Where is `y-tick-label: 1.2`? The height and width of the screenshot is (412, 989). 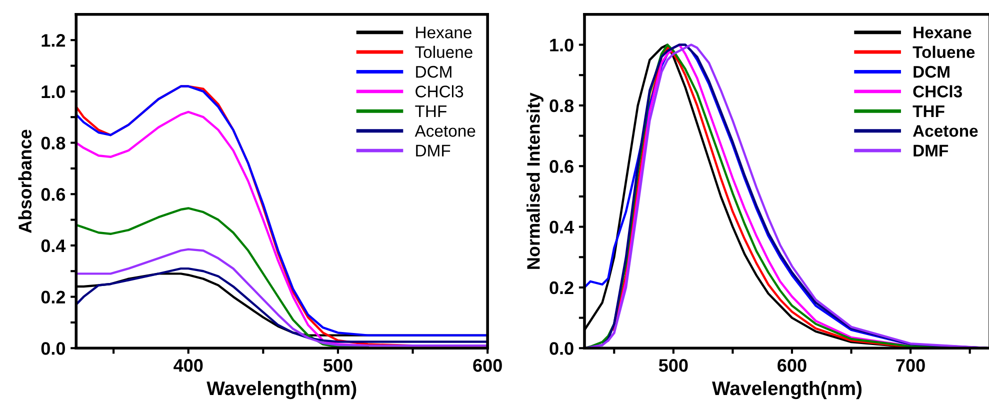
y-tick-label: 1.2 is located at coordinates (54, 40).